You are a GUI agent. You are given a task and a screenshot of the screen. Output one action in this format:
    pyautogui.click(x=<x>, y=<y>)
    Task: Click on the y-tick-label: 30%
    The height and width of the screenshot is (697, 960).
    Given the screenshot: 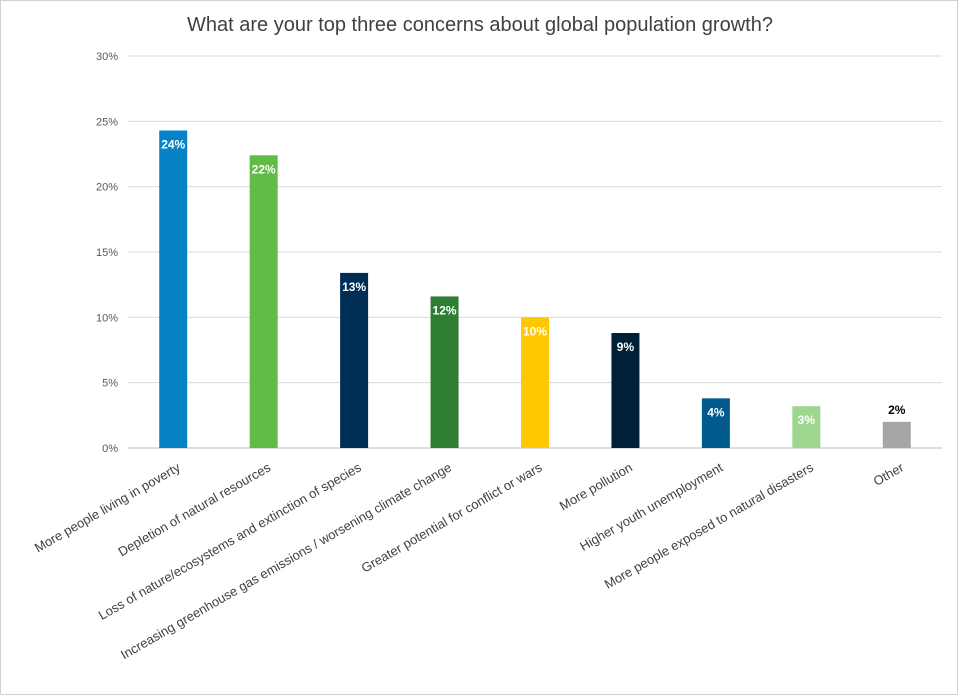 What is the action you would take?
    pyautogui.click(x=107, y=57)
    